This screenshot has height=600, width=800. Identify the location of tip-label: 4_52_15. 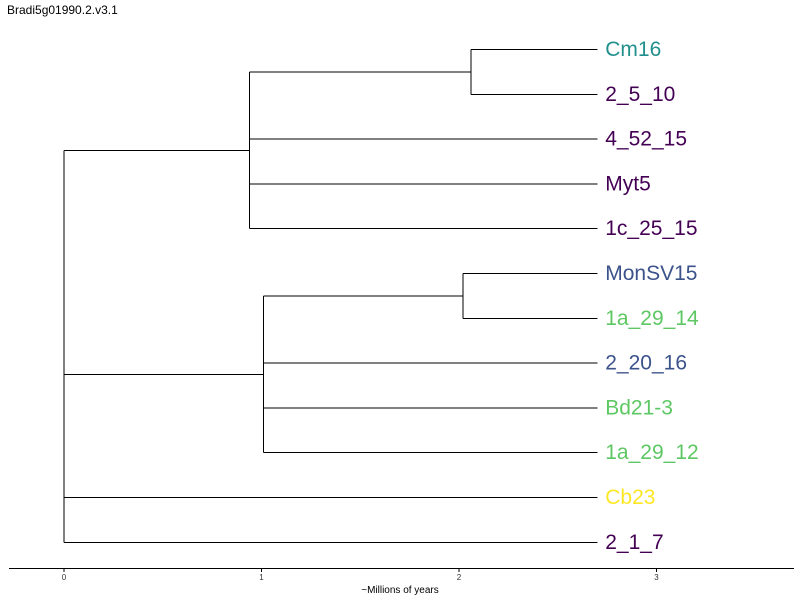
(646, 139).